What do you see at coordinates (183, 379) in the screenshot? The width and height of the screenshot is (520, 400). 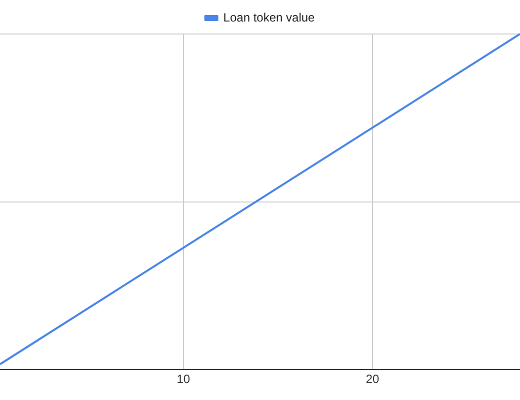 I see `x-tick-label: 10` at bounding box center [183, 379].